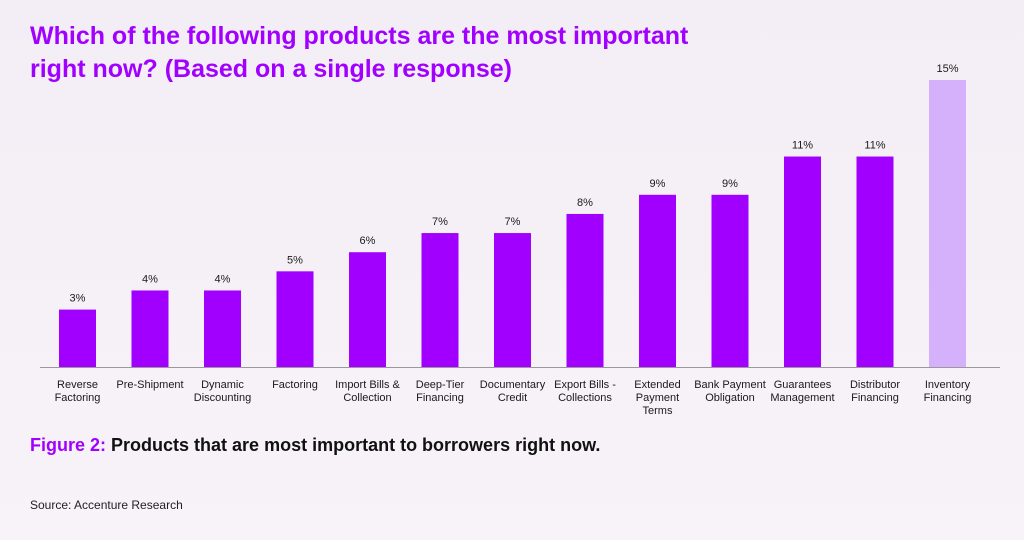 The width and height of the screenshot is (1024, 540). Describe the element at coordinates (947, 69) in the screenshot. I see `data-label: 15%` at that location.